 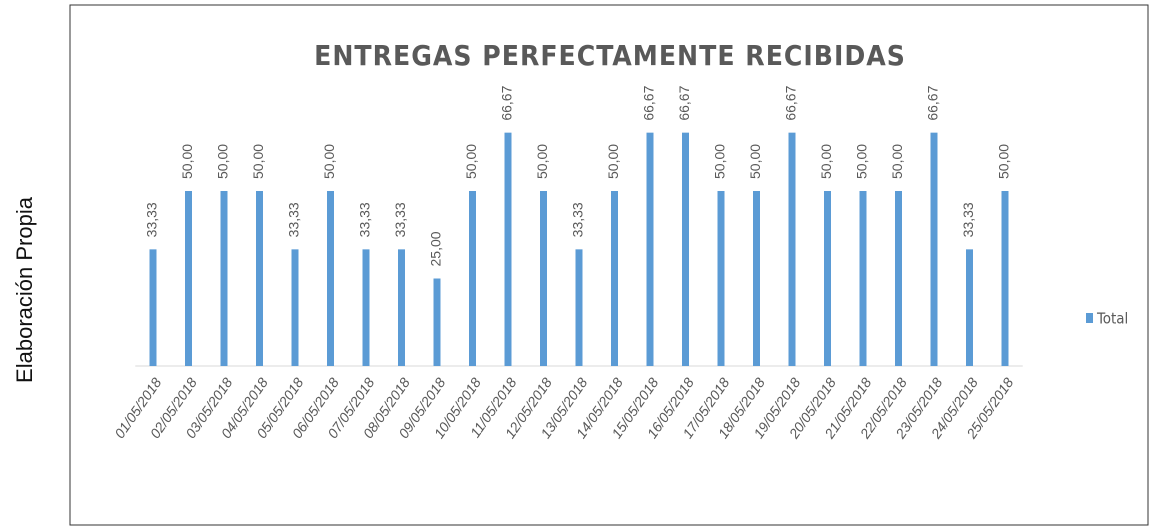 I want to click on value-label: 25,00, so click(x=436, y=248).